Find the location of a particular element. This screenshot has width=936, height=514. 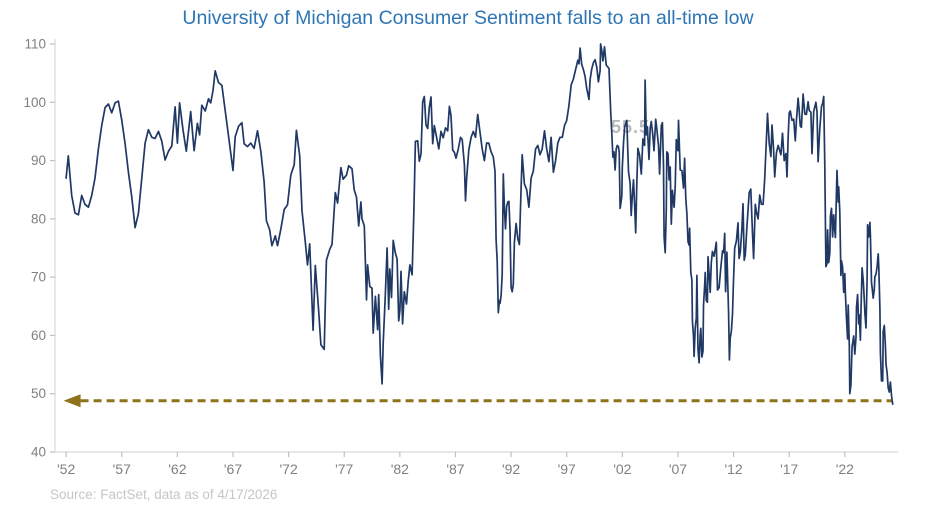

y-tick-label: 50 is located at coordinates (38, 393).